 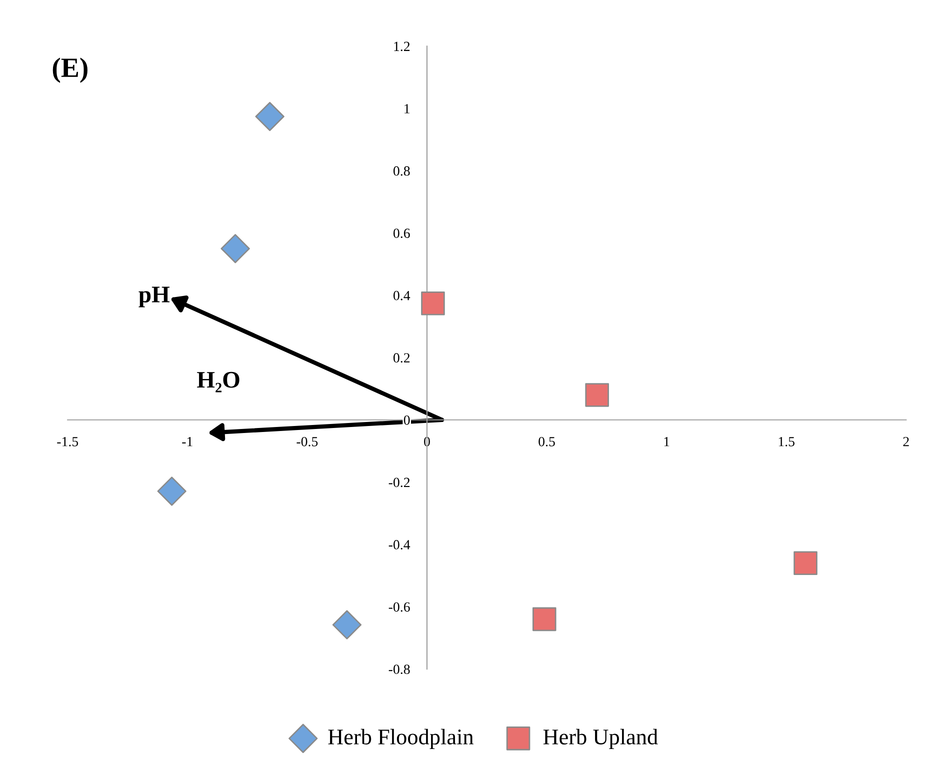 What do you see at coordinates (407, 420) in the screenshot?
I see `y-tick-label: 0` at bounding box center [407, 420].